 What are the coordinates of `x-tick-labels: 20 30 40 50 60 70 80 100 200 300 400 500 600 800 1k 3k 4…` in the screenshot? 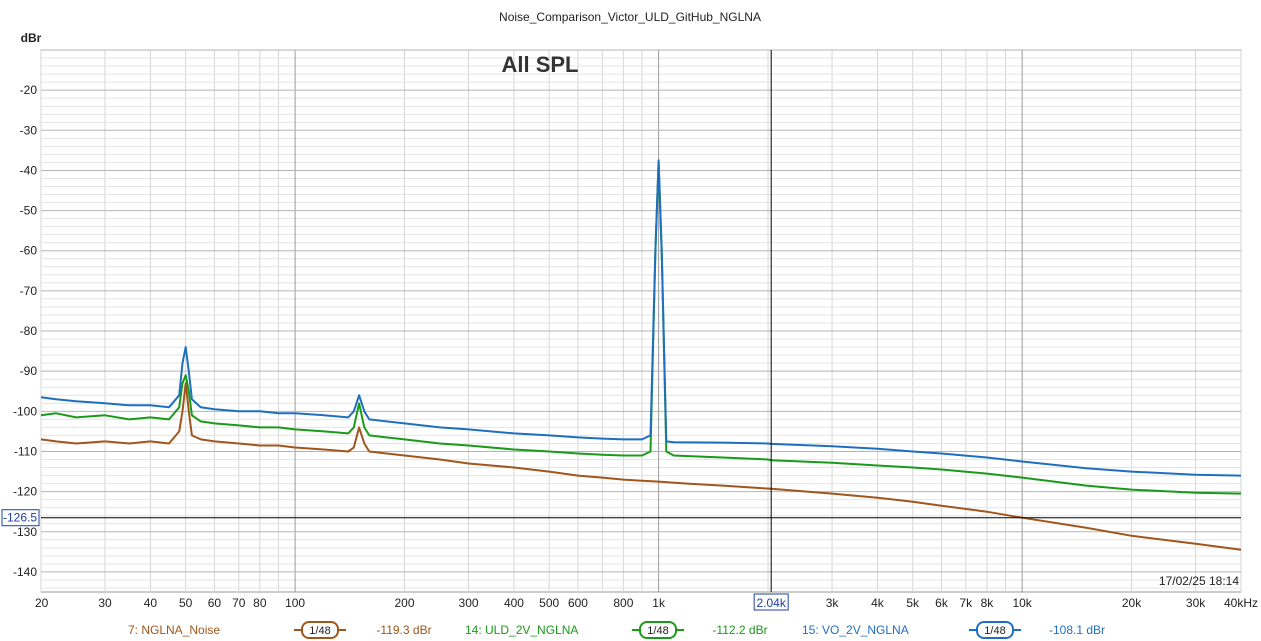 It's located at (646, 603).